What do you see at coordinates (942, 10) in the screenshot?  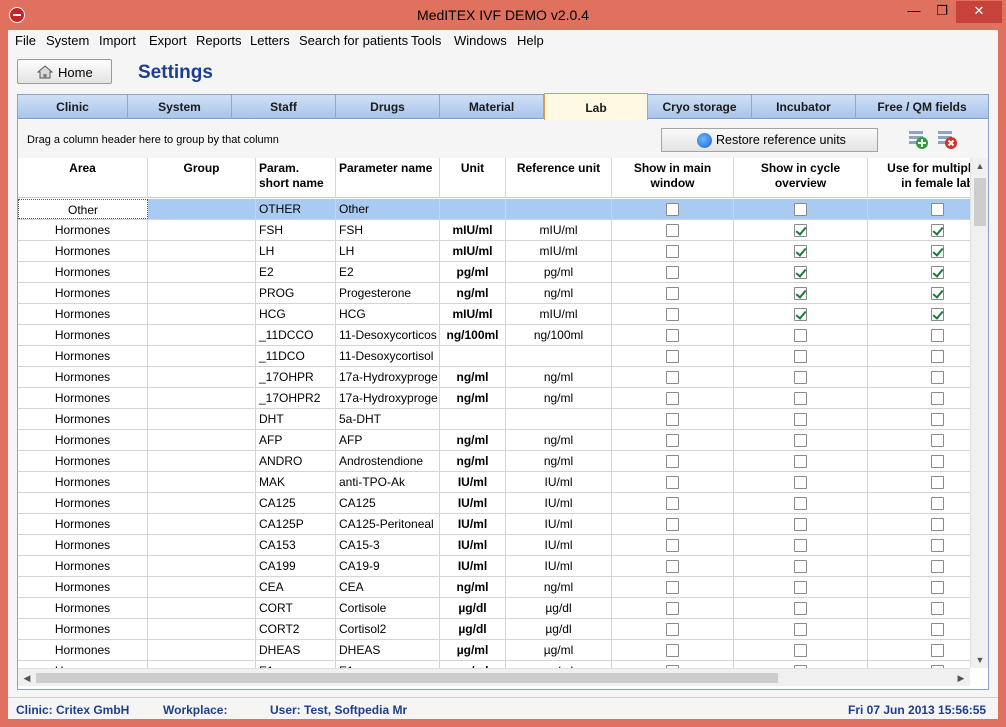 I see `maximize-button: ❐` at bounding box center [942, 10].